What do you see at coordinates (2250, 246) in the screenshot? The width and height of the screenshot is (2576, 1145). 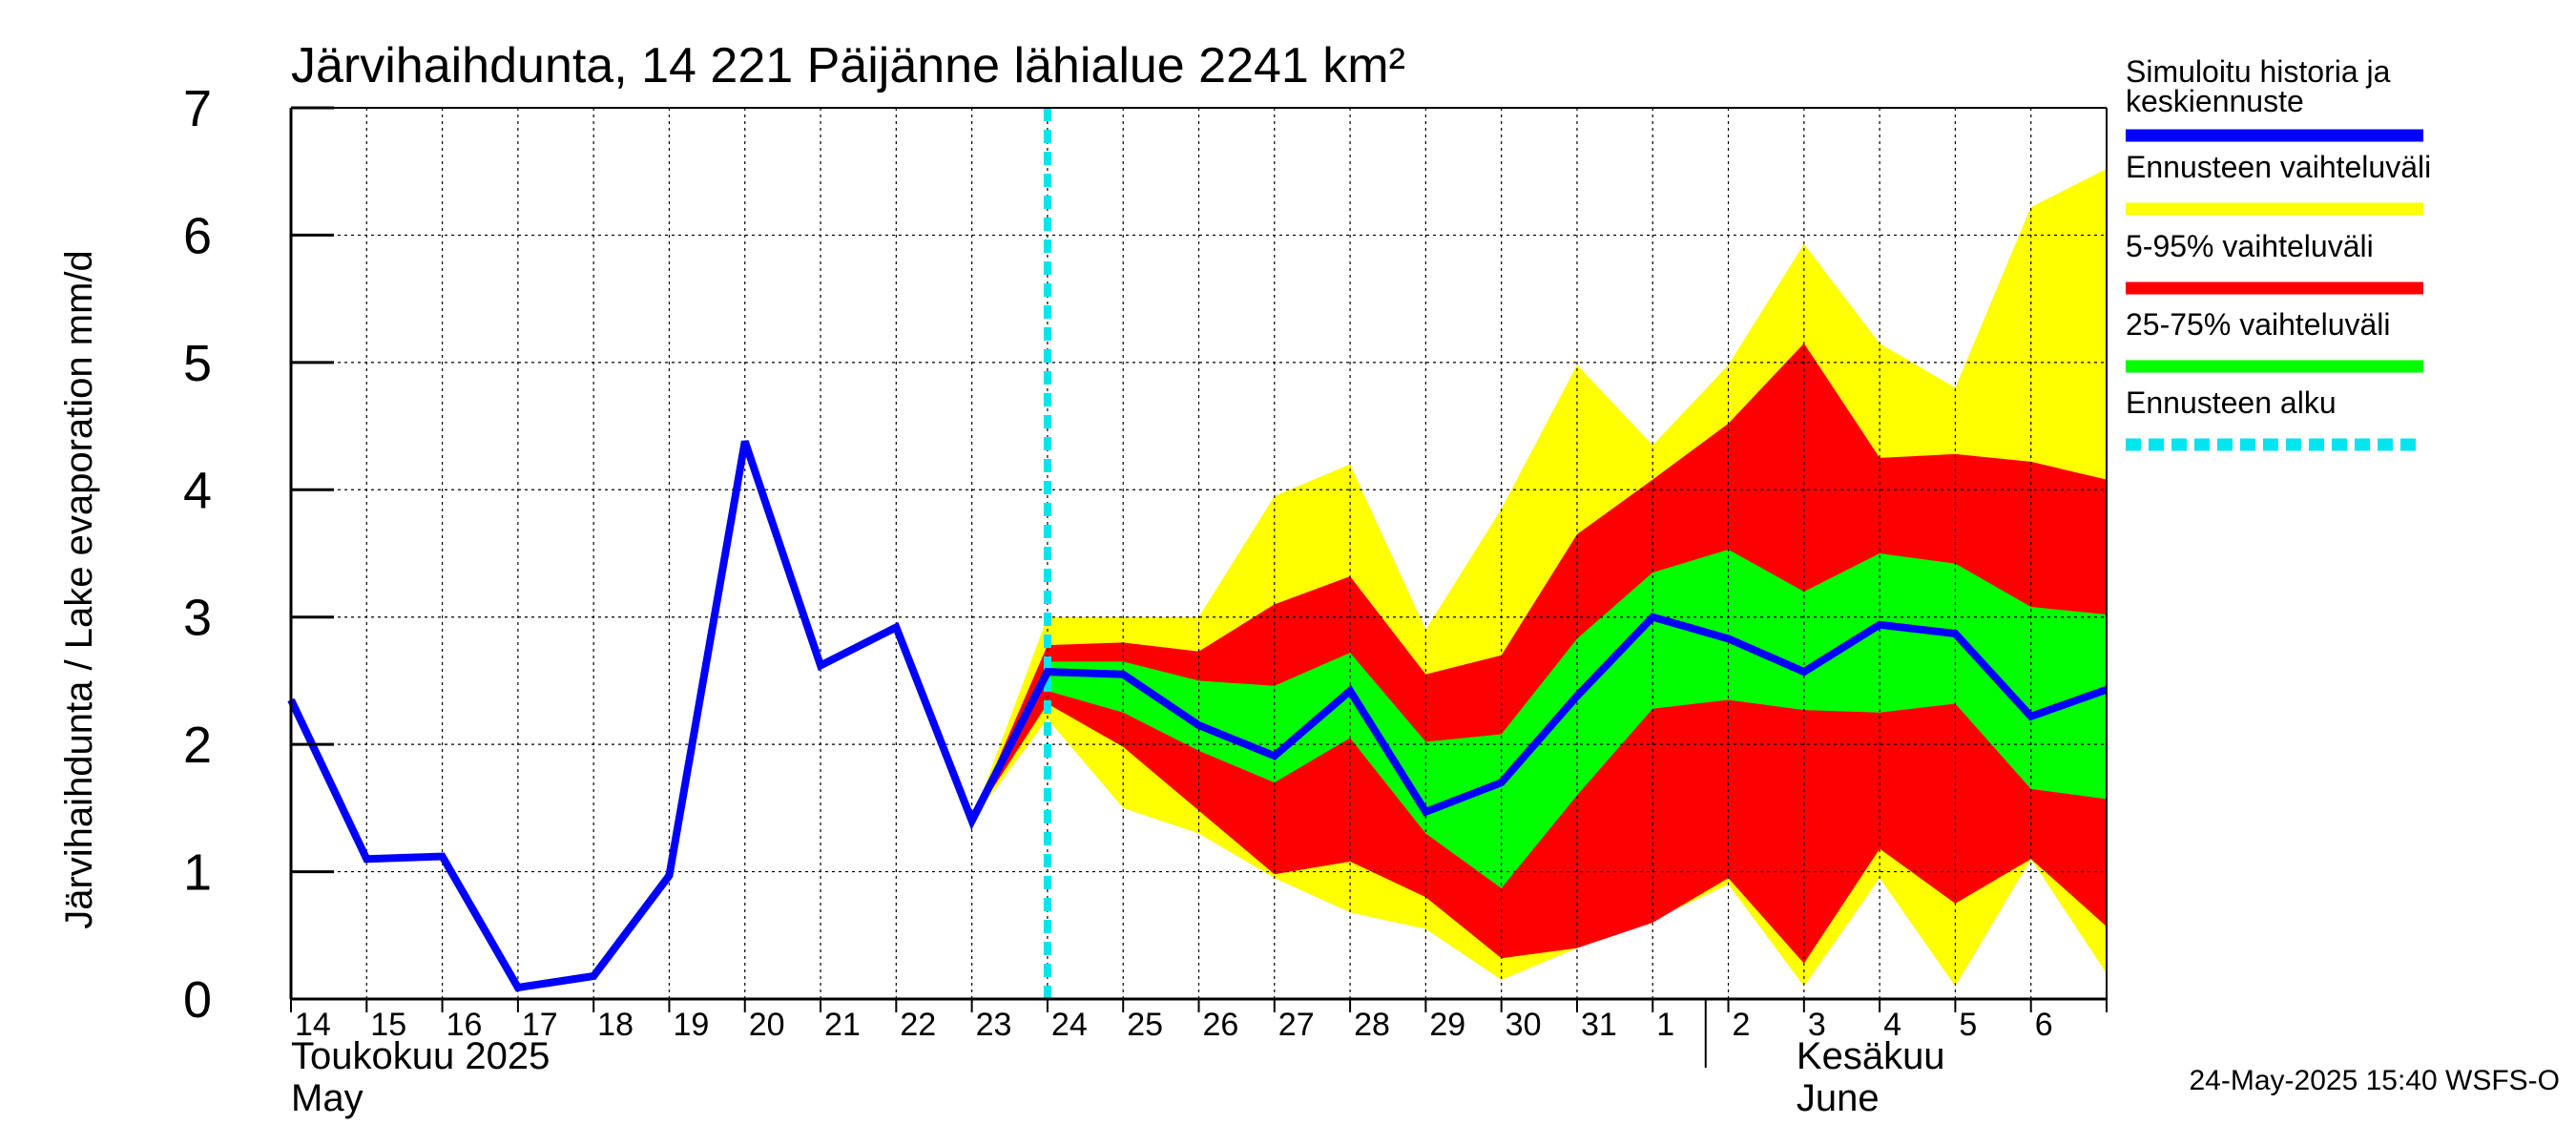 I see `legend-label: 5-95% vaihteluväli` at bounding box center [2250, 246].